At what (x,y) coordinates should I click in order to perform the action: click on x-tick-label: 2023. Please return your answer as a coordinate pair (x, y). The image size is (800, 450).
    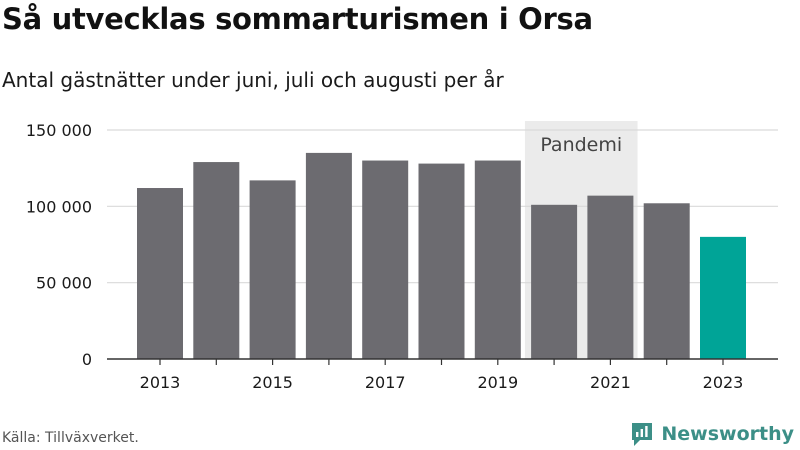
    Looking at the image, I should click on (723, 382).